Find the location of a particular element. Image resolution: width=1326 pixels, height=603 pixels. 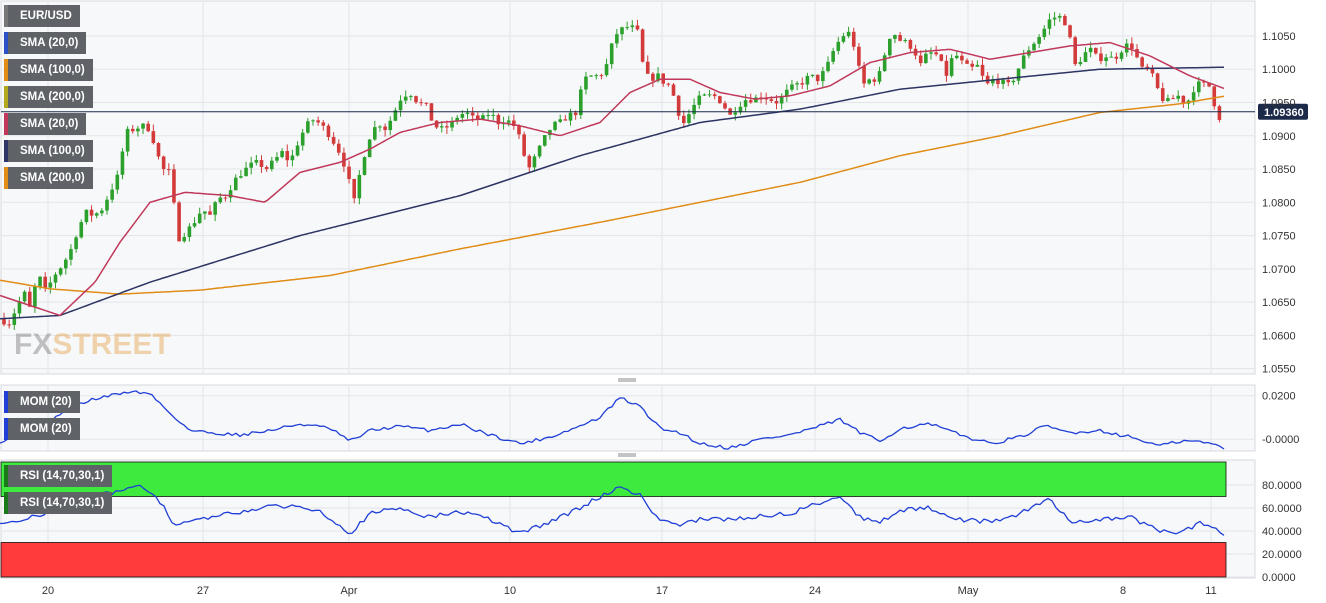

legend-sma20-a: SMA (20,0) is located at coordinates (45, 43).